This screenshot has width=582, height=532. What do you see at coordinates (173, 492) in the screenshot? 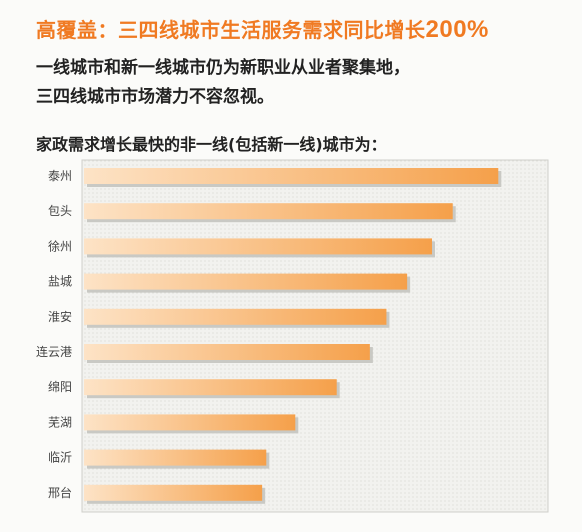
I see `bar-邢台` at bounding box center [173, 492].